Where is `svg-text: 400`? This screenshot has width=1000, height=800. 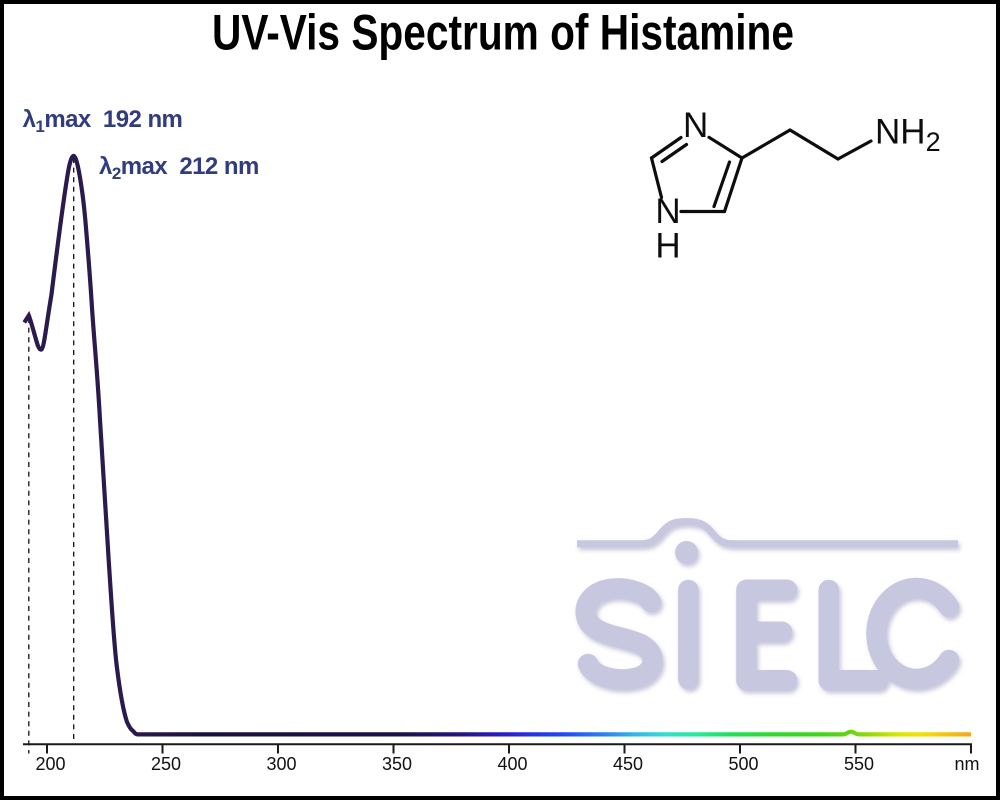 svg-text: 400 is located at coordinates (512, 764).